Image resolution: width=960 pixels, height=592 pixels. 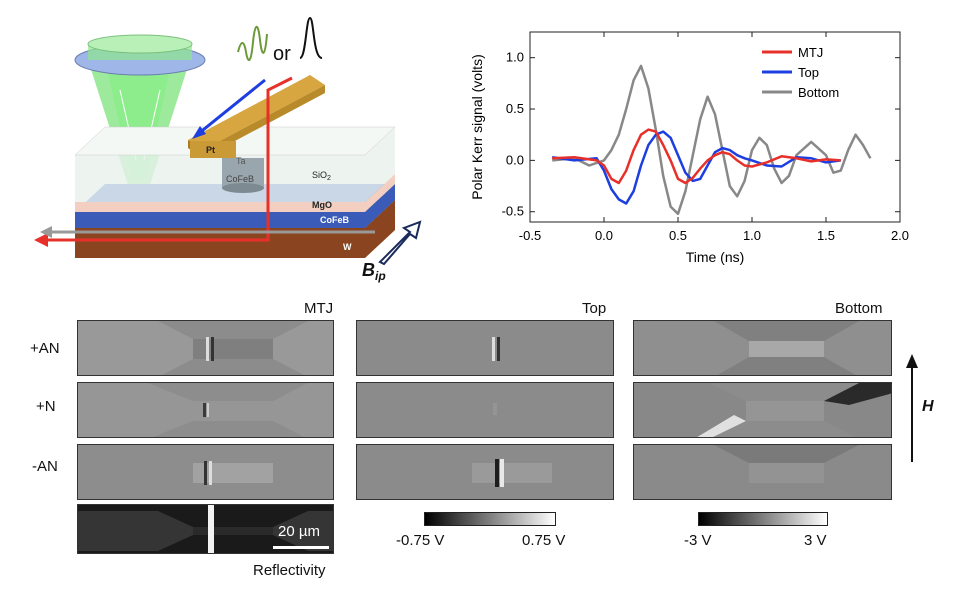 I want to click on y-tick-label: 1.0, so click(x=515, y=57).